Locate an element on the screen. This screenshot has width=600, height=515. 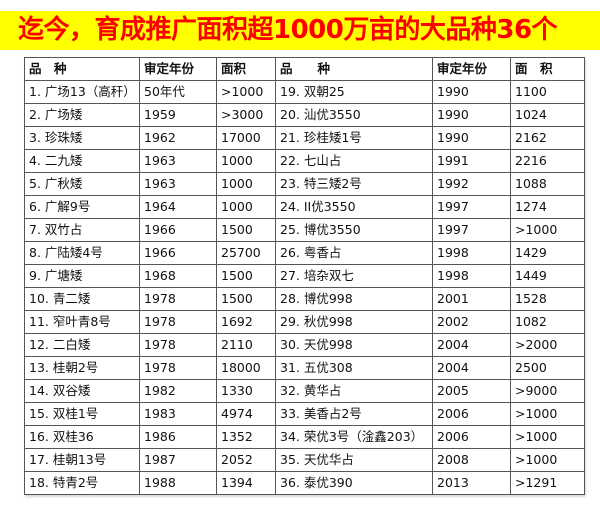
right-year-cell: 2006 is located at coordinates (471, 414).